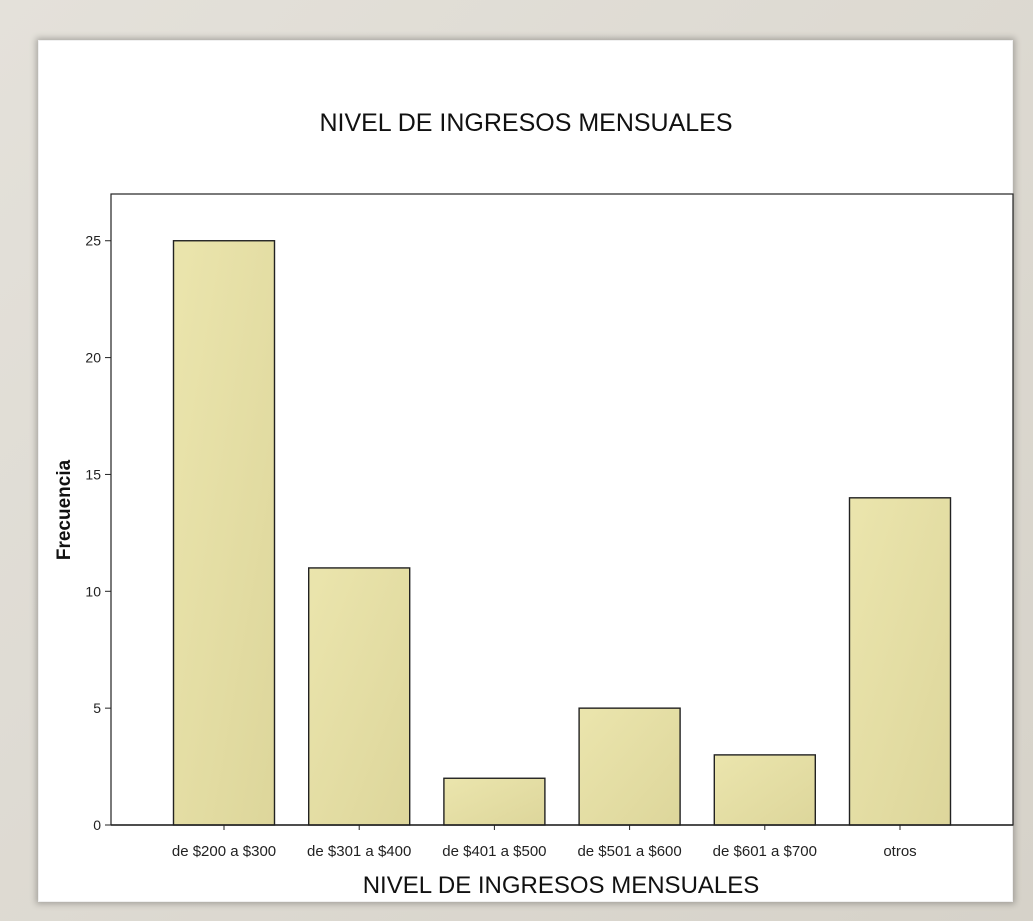 The height and width of the screenshot is (921, 1033). What do you see at coordinates (93, 474) in the screenshot?
I see `y-tick-label: 15` at bounding box center [93, 474].